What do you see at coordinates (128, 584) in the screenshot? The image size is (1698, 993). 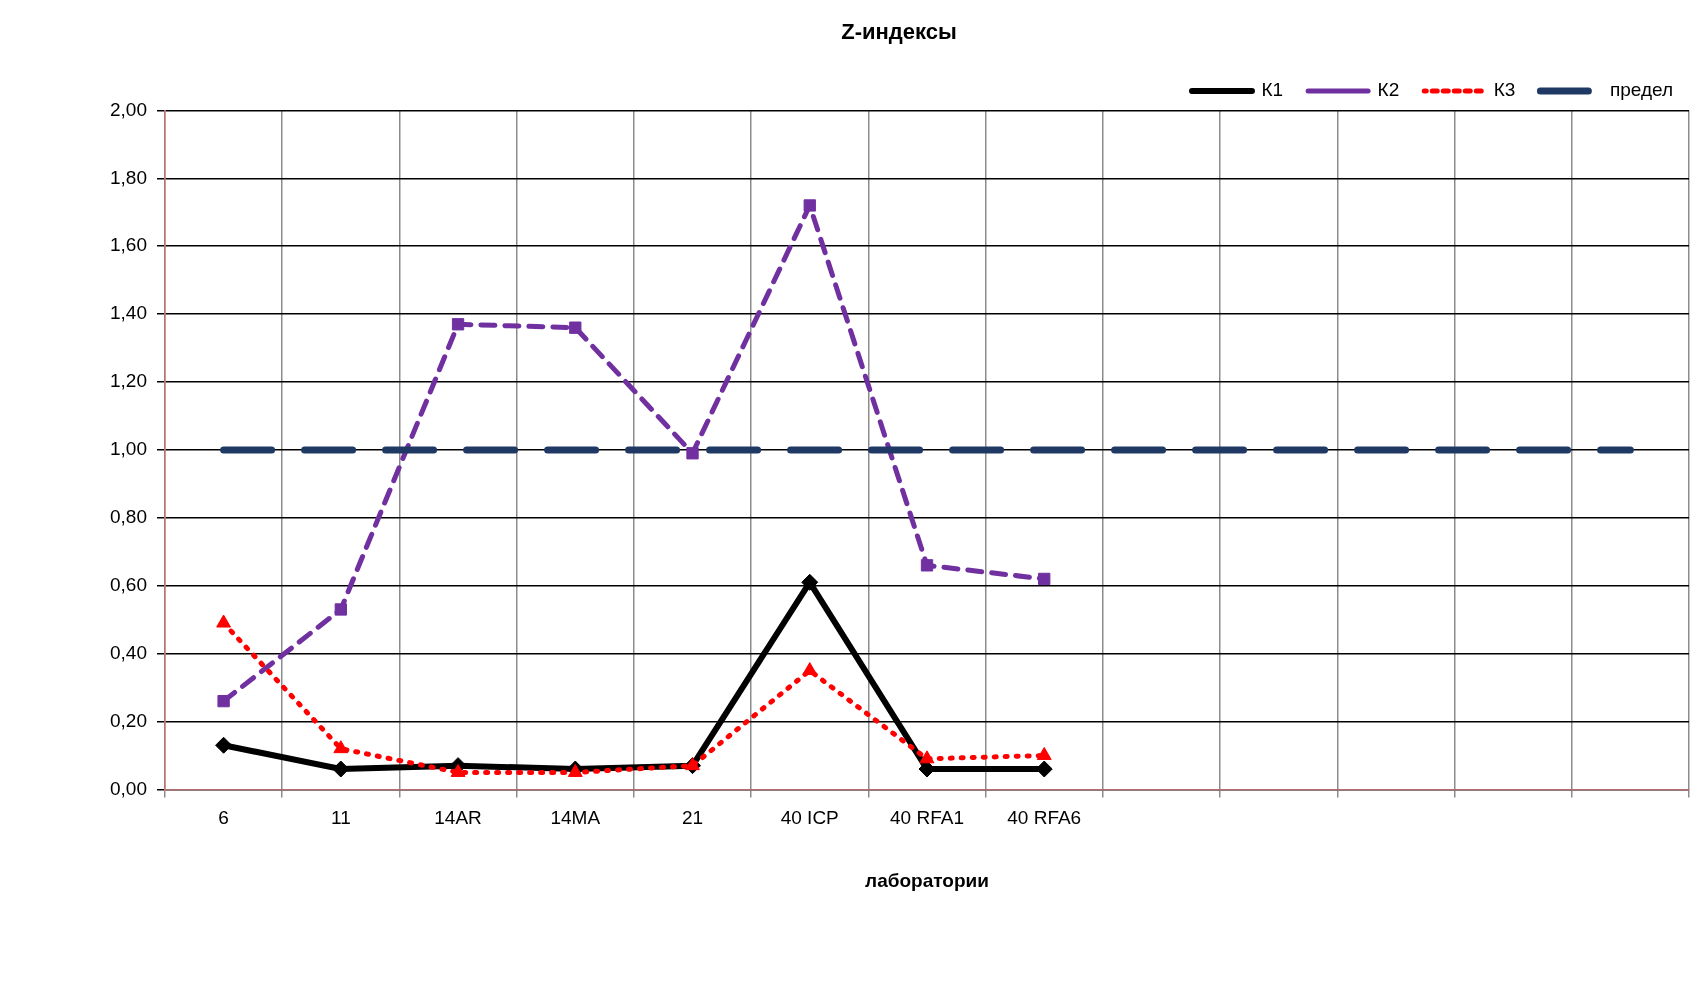 I see `y-tick-label: 0,60` at bounding box center [128, 584].